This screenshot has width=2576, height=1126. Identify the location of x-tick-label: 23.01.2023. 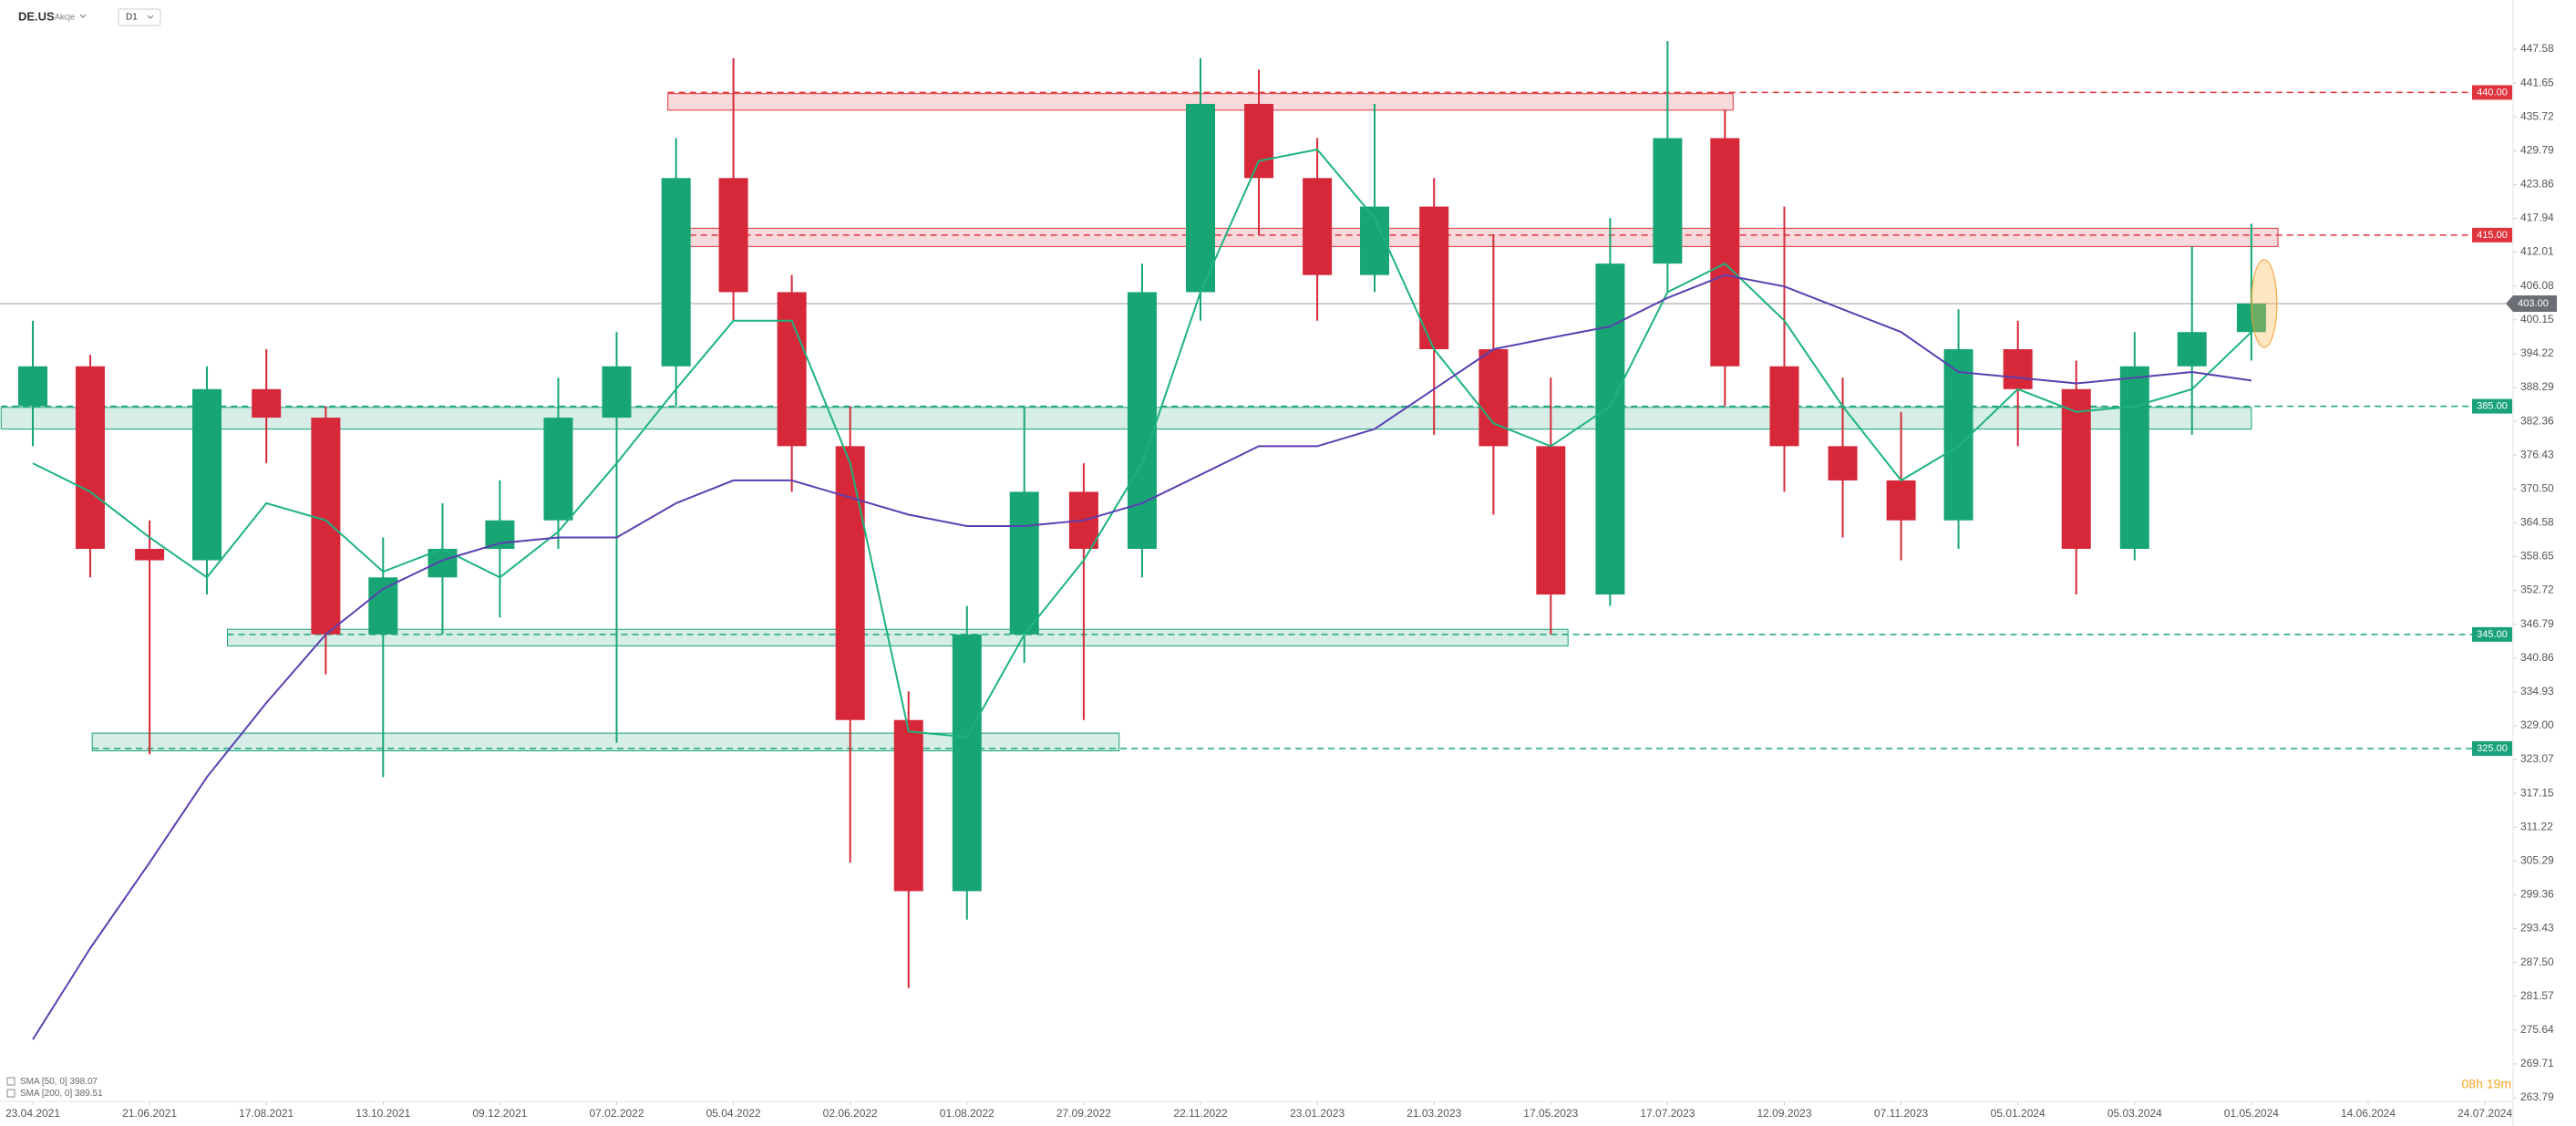
(1317, 1114).